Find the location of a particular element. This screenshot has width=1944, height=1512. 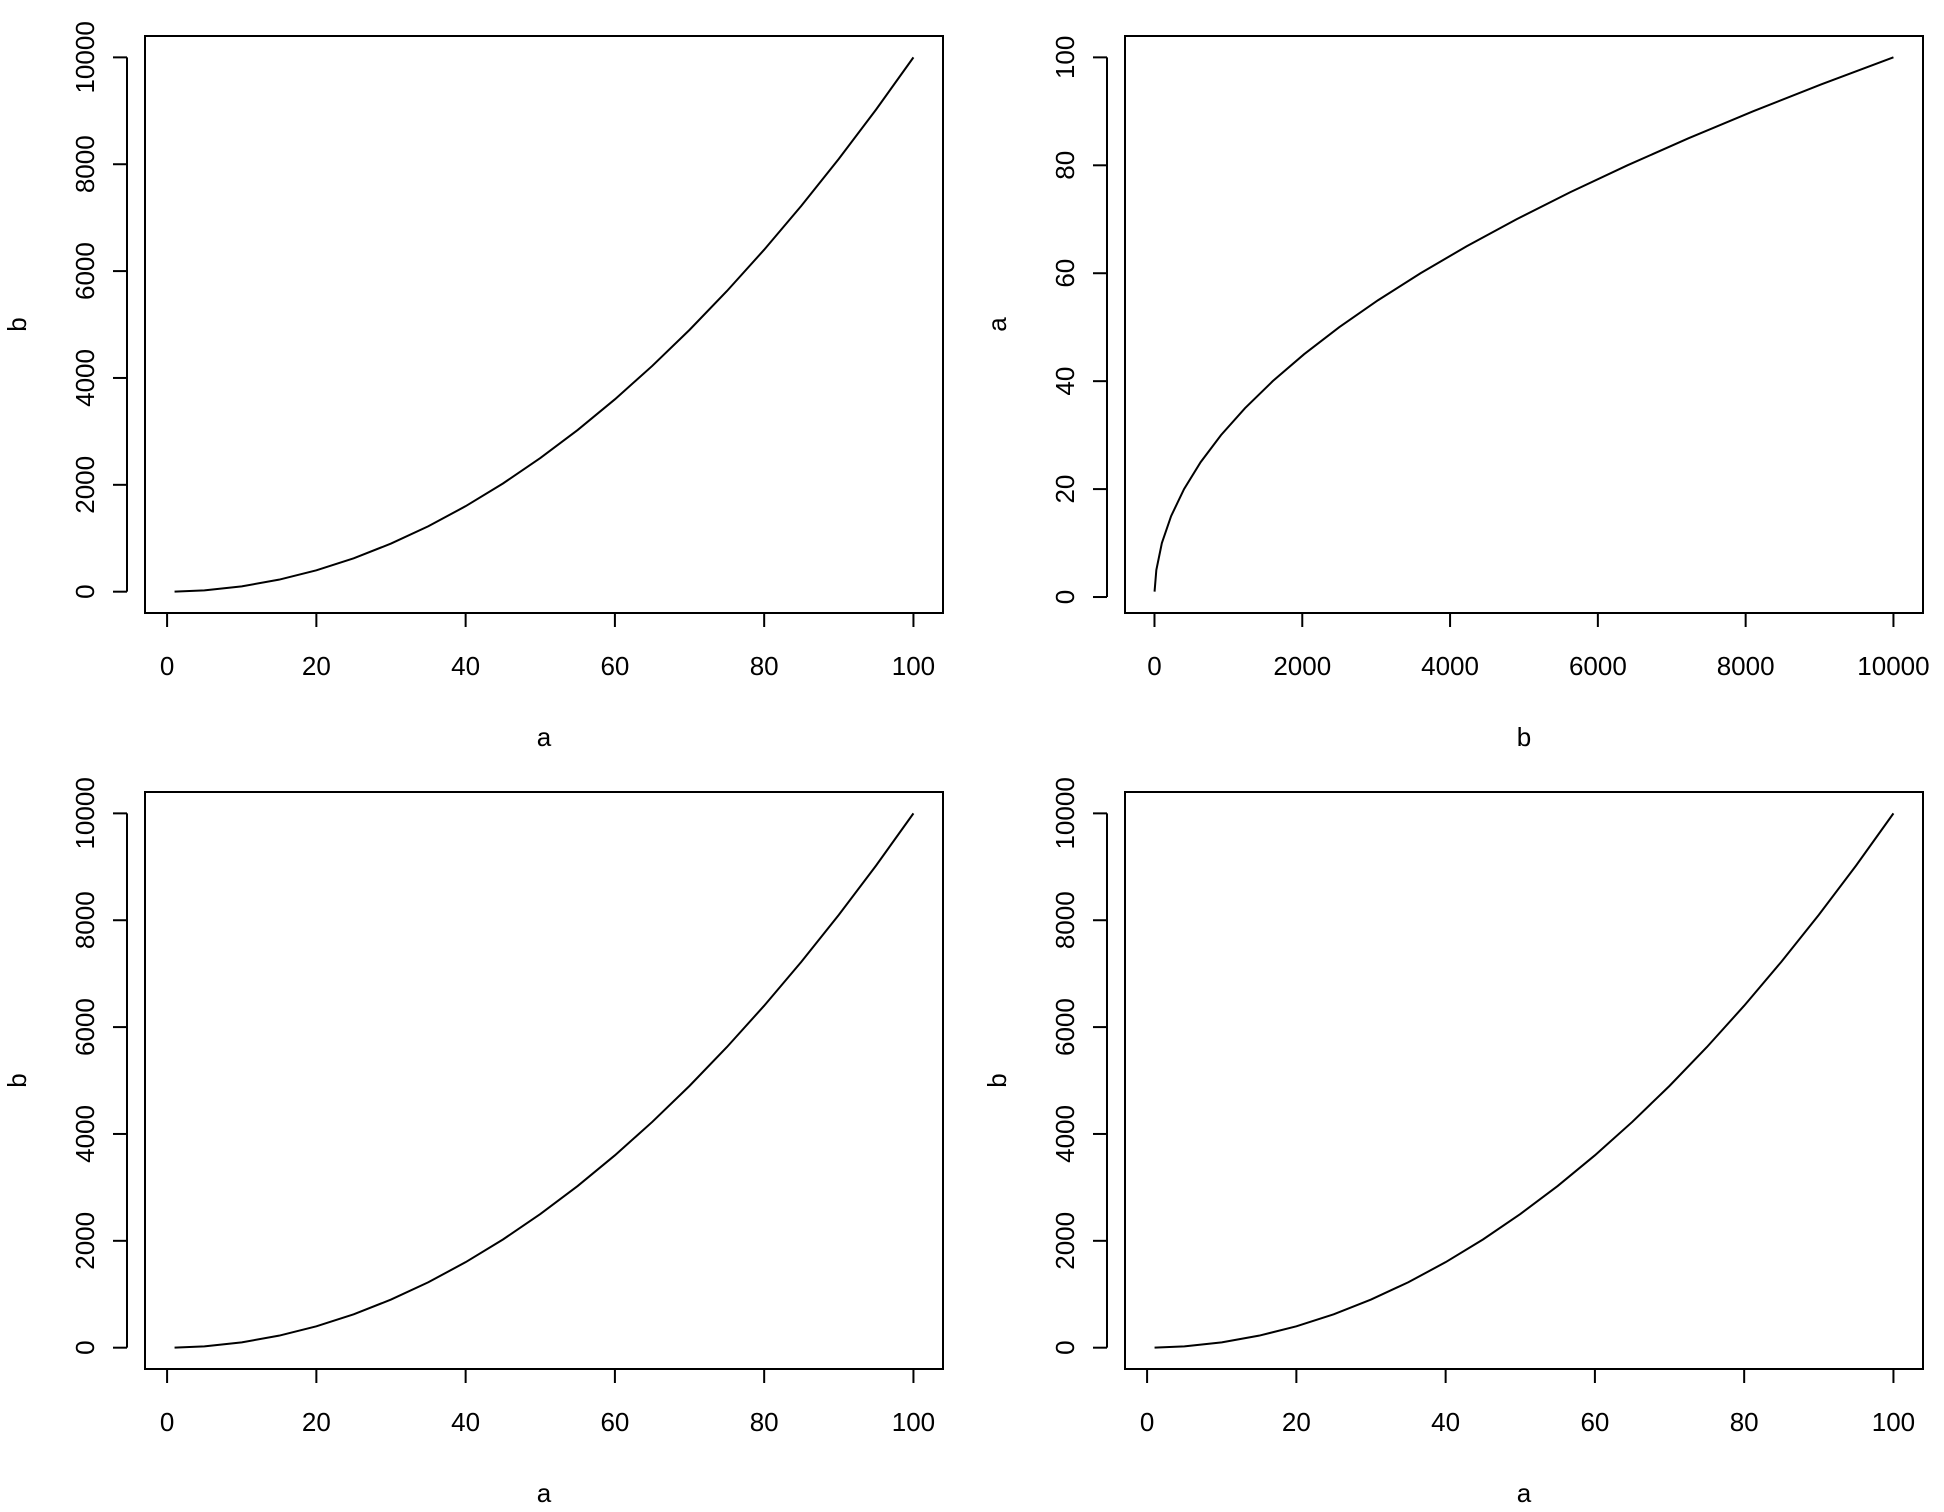

y-tick-label: 100 is located at coordinates (1065, 57).